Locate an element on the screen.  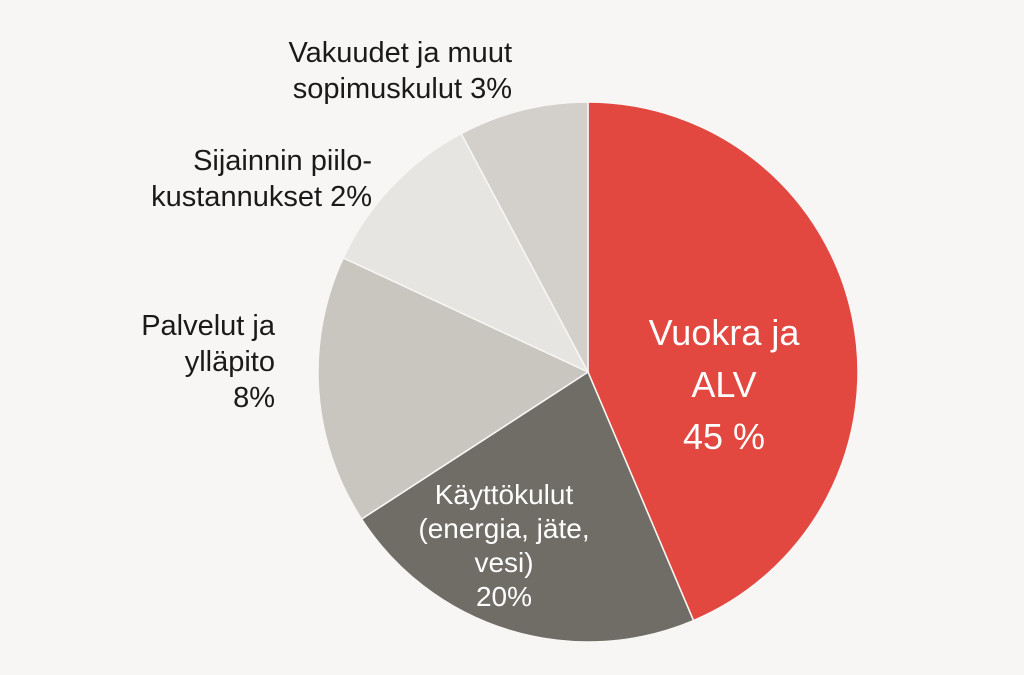
slice-label-line: Käyttökulut is located at coordinates (504, 494).